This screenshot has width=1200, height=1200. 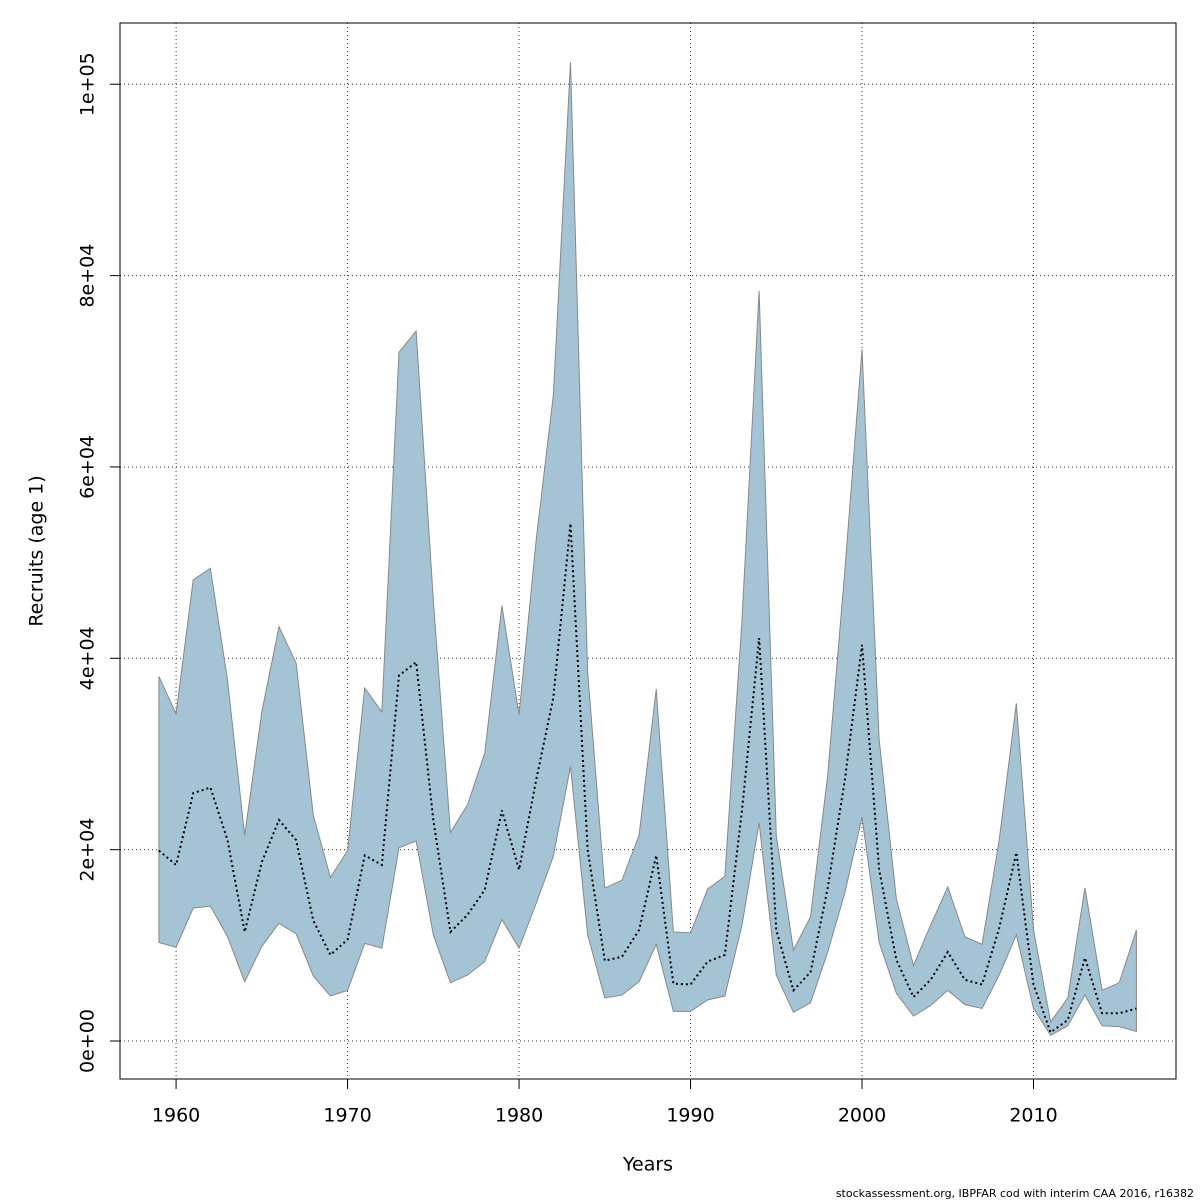 I want to click on y-tick-label: 8e+04, so click(x=88, y=276).